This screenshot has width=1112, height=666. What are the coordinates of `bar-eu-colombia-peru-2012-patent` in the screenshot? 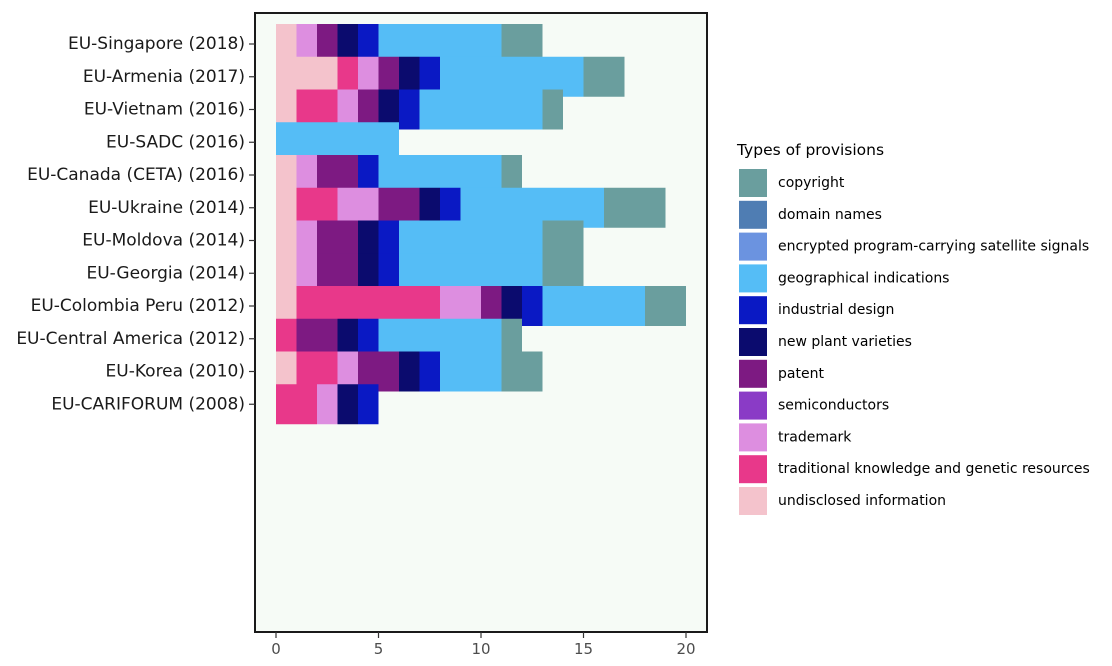 It's located at (491, 306).